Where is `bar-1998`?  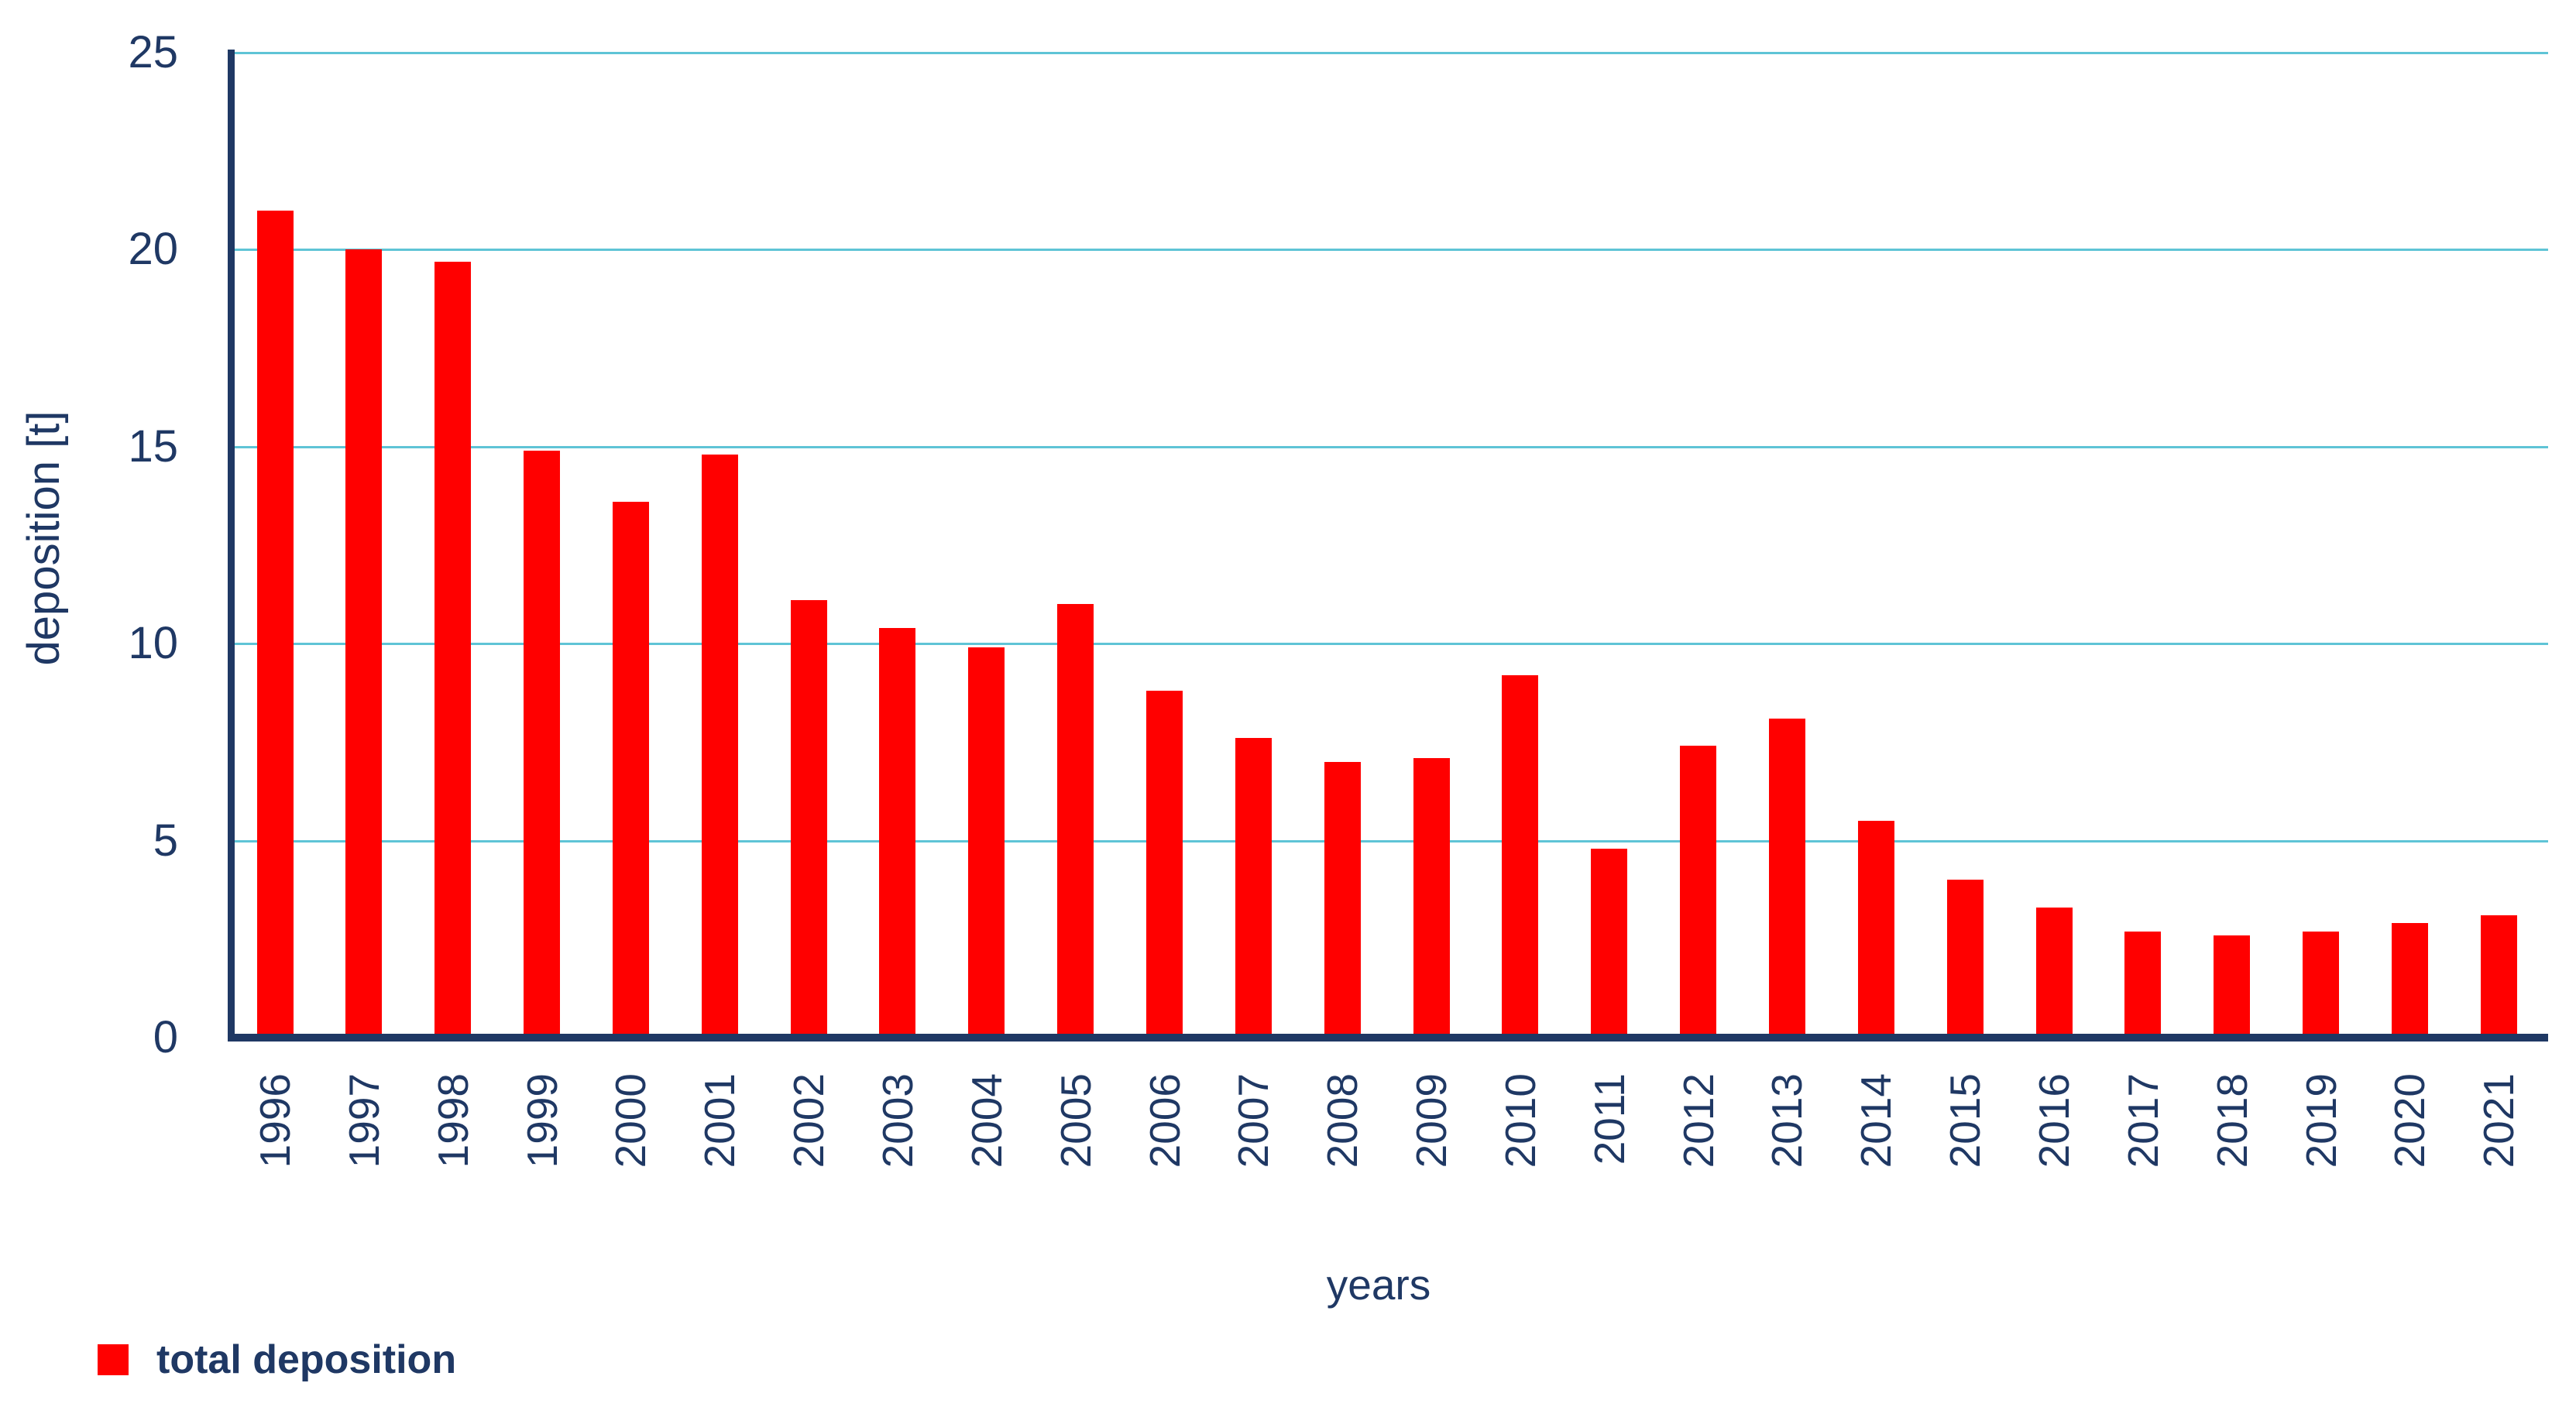
bar-1998 is located at coordinates (452, 650).